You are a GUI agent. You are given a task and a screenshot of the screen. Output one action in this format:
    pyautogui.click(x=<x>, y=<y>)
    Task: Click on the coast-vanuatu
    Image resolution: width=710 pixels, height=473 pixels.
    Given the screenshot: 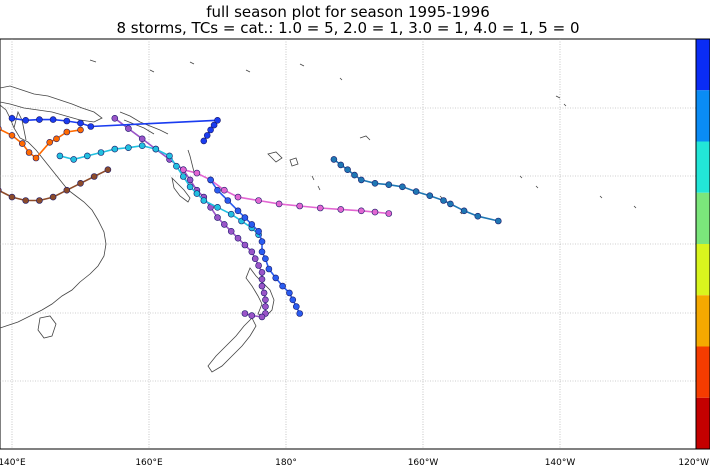 What is the action you would take?
    pyautogui.click(x=191, y=161)
    